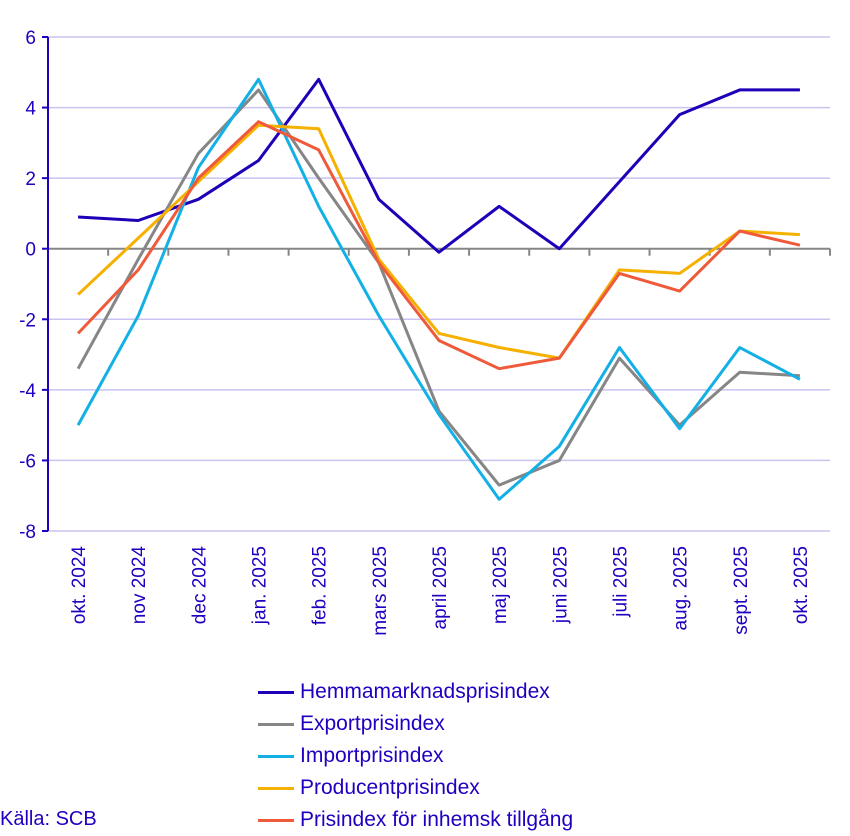 This screenshot has height=836, width=850. I want to click on legend-label: Hemmamarknadsprisindex, so click(425, 692).